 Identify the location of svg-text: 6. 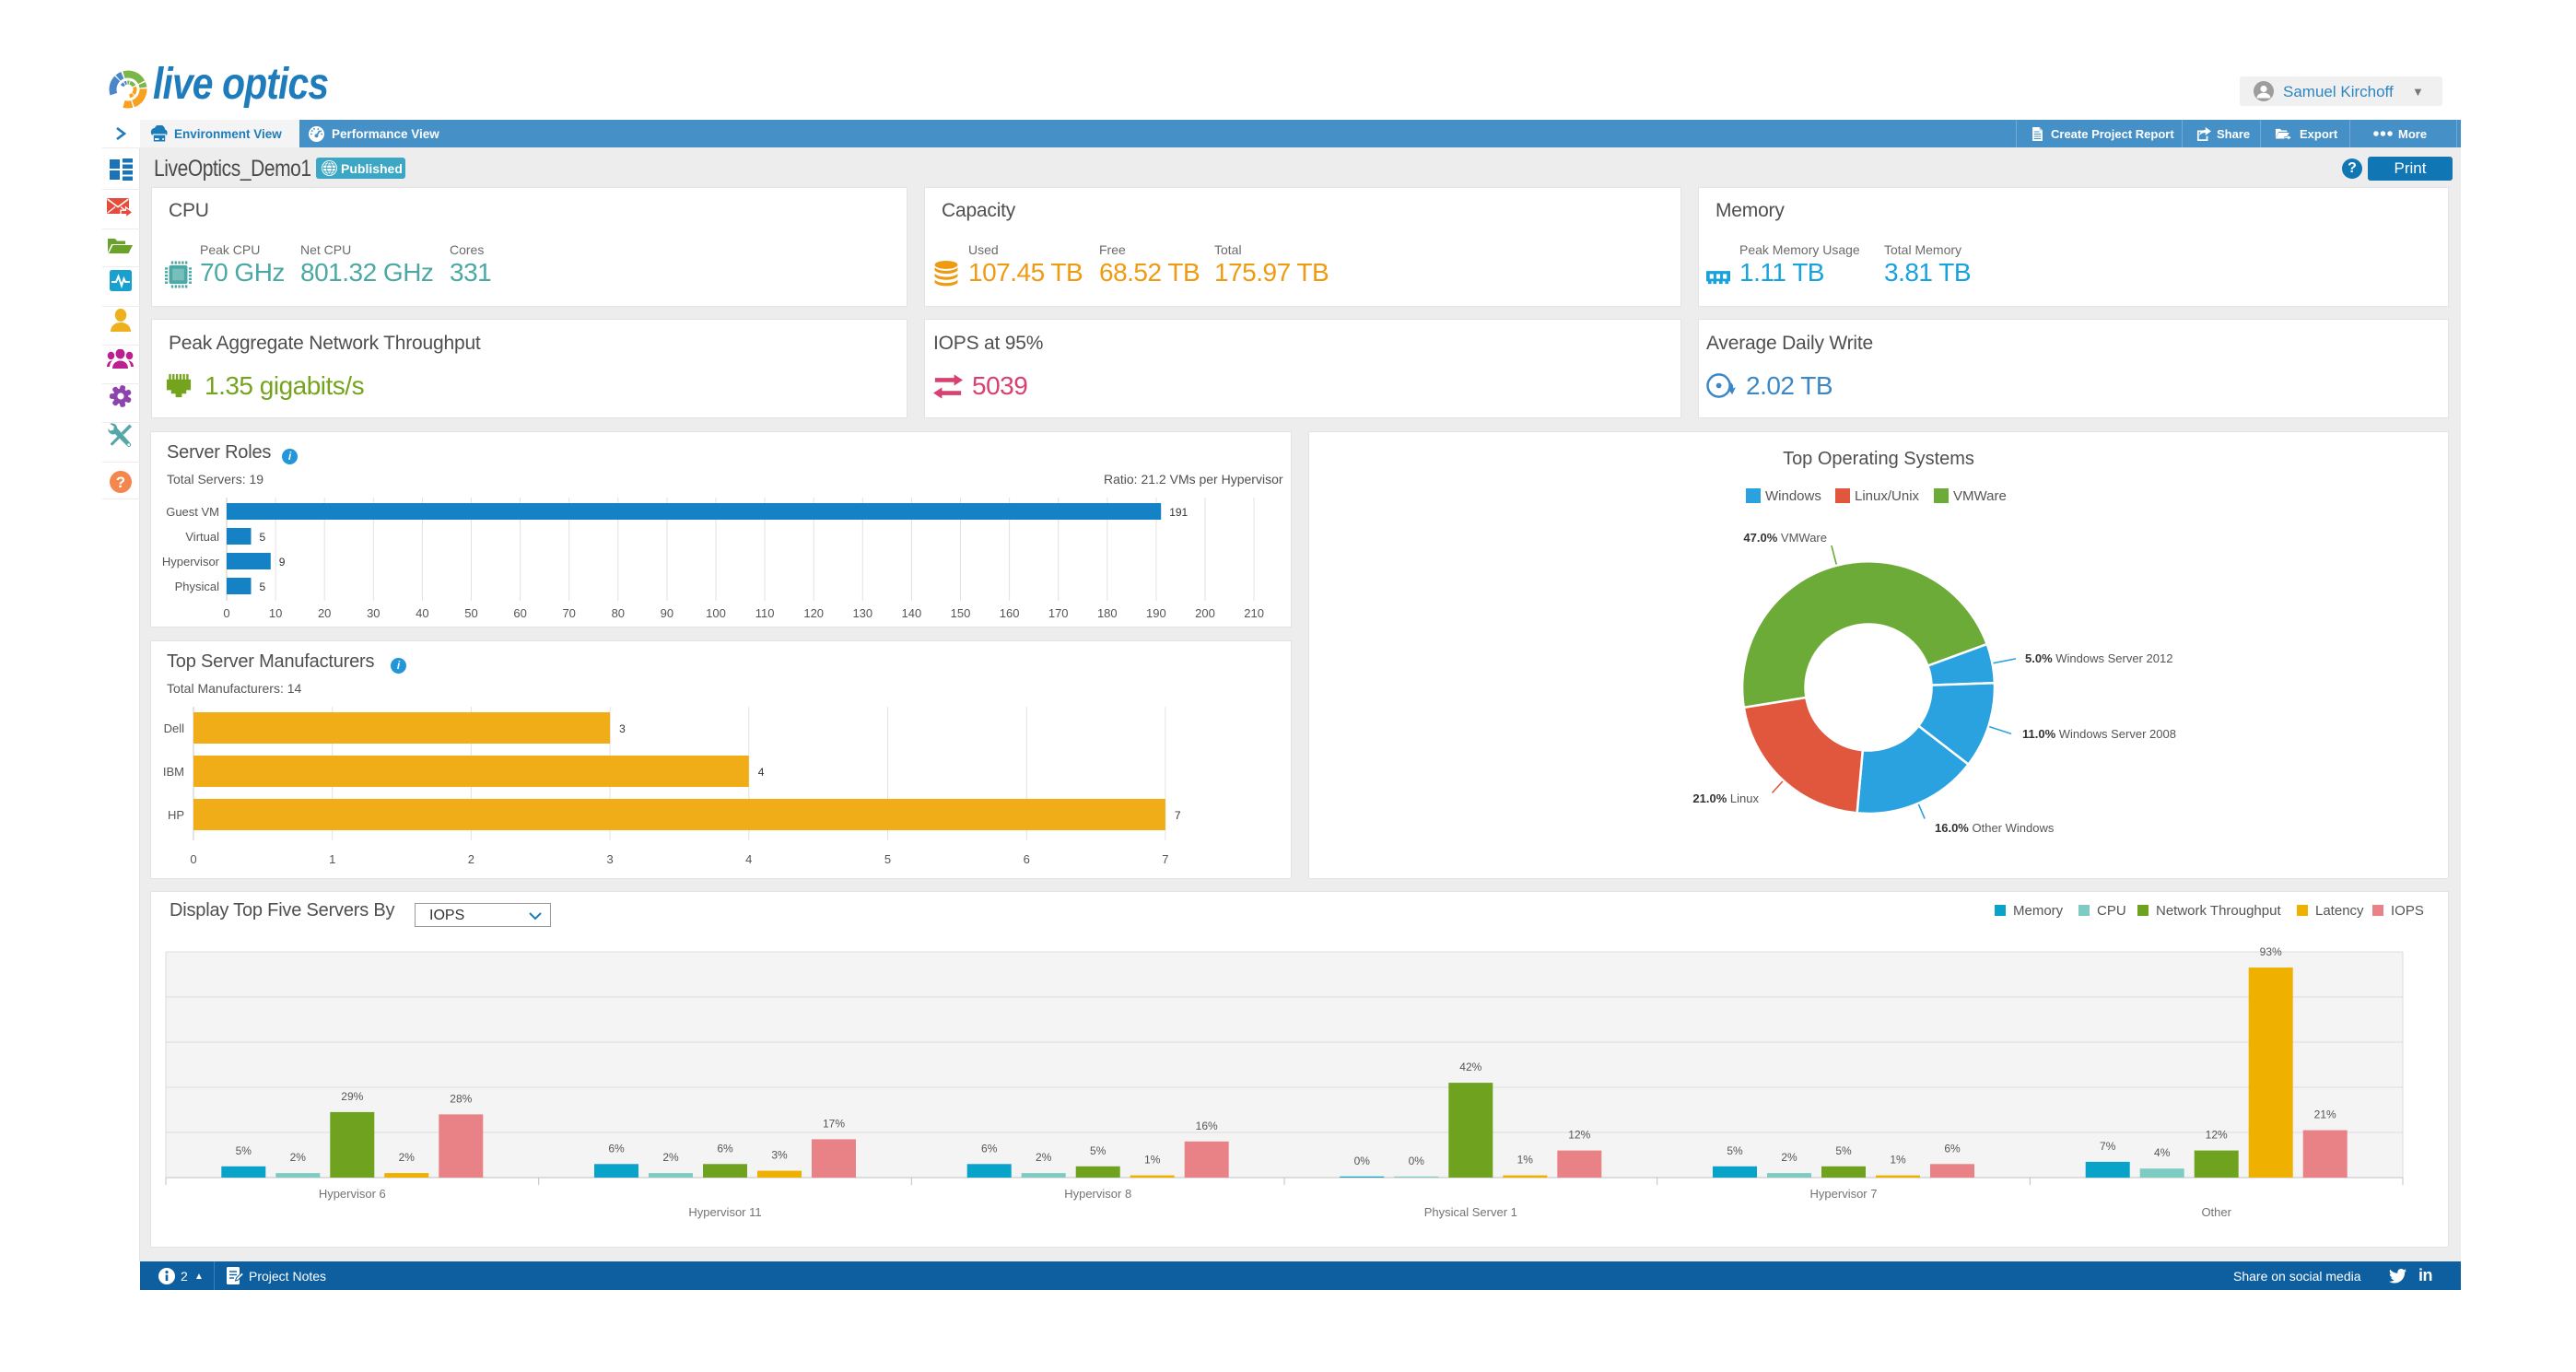
(1027, 859).